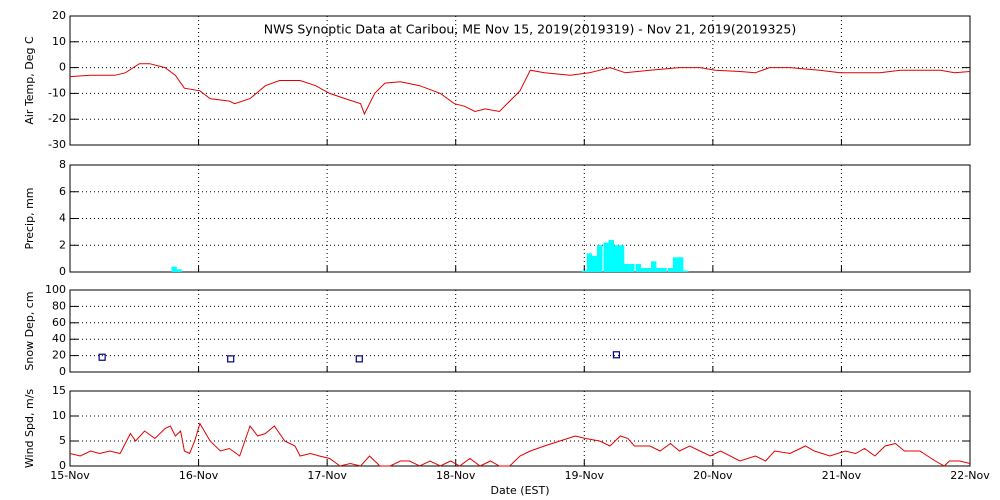 The width and height of the screenshot is (1000, 500). I want to click on x-tick-label: 20-Nov, so click(713, 475).